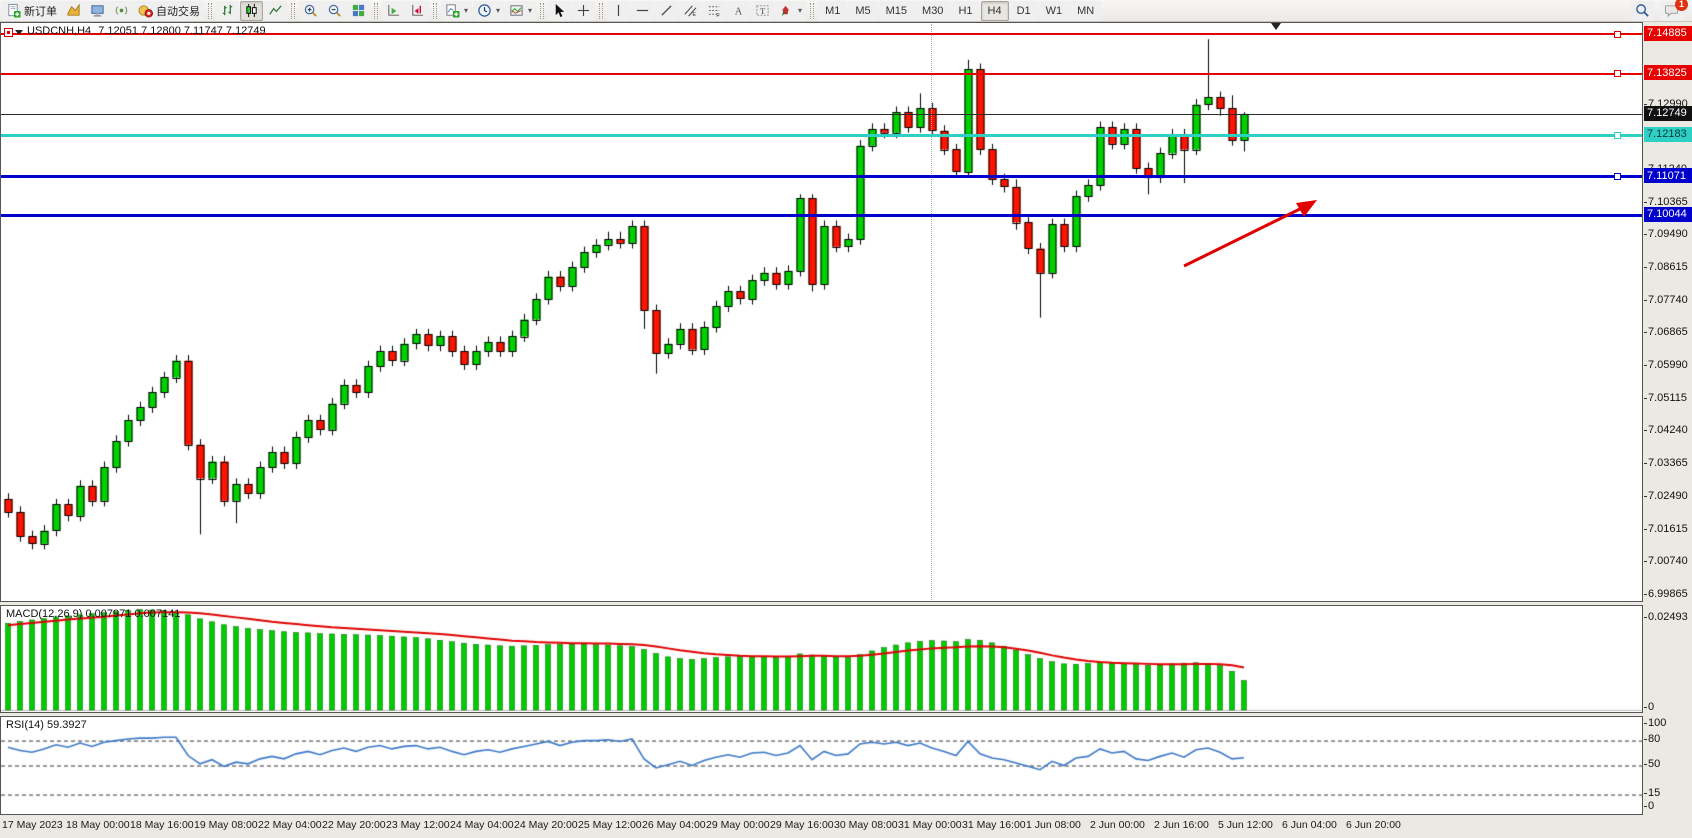 The height and width of the screenshot is (838, 1692). What do you see at coordinates (73, 10) in the screenshot?
I see `new-chart-button` at bounding box center [73, 10].